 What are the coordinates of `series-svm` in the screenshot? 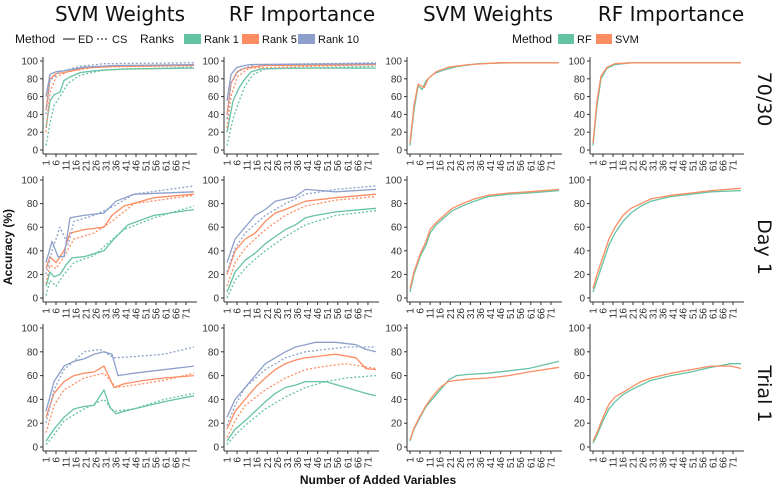 It's located at (484, 102).